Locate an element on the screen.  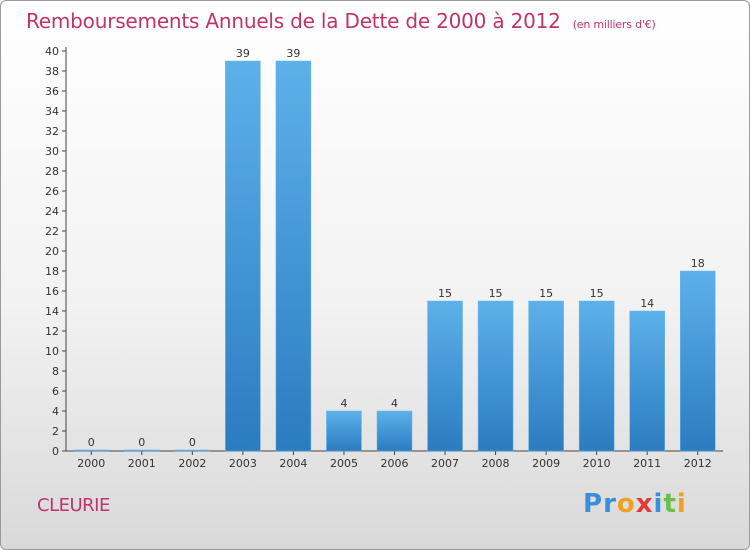
x-tick-label-2010: 2010 is located at coordinates (597, 463).